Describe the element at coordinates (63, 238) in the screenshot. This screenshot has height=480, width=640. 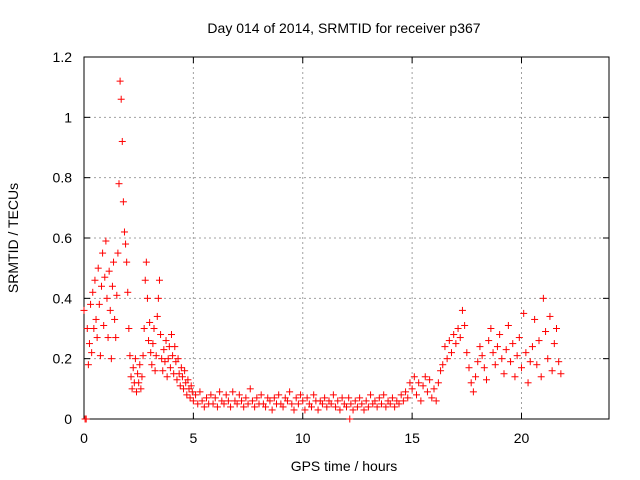
I see `y-tick-label: 0.6` at that location.